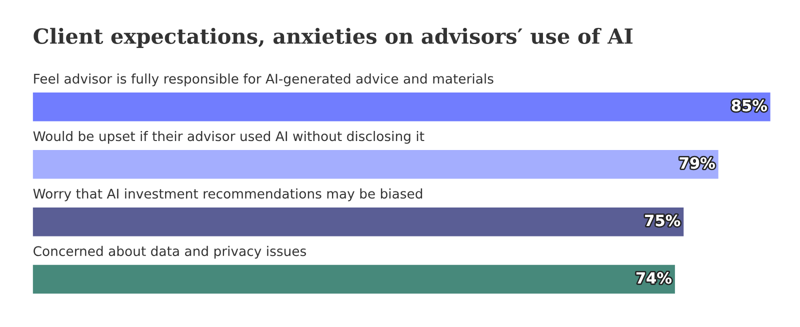 This screenshot has height=327, width=800. What do you see at coordinates (264, 79) in the screenshot?
I see `y-tick-label: Feel advisor is fully responsible for AI-generated advice and materials` at bounding box center [264, 79].